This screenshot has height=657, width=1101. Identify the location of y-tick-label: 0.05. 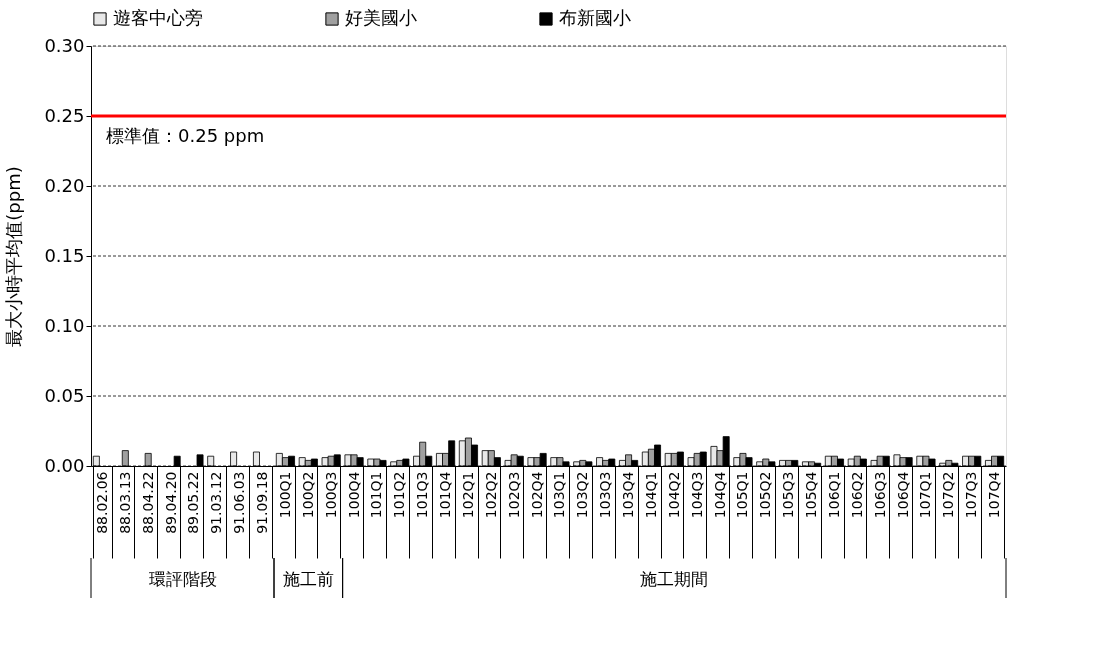
(64, 395).